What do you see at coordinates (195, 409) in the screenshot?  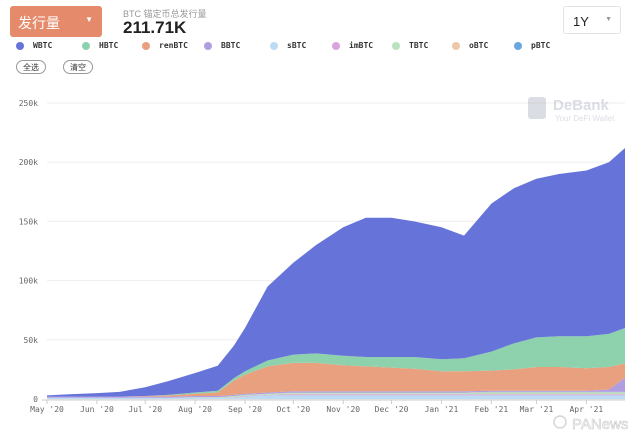 I see `x-tick-label: Aug '20` at bounding box center [195, 409].